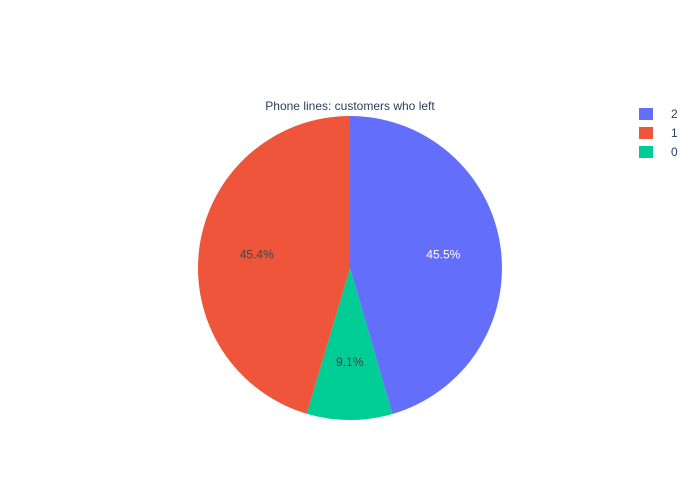  What do you see at coordinates (257, 254) in the screenshot?
I see `pie-slice-label-1: 45.4%` at bounding box center [257, 254].